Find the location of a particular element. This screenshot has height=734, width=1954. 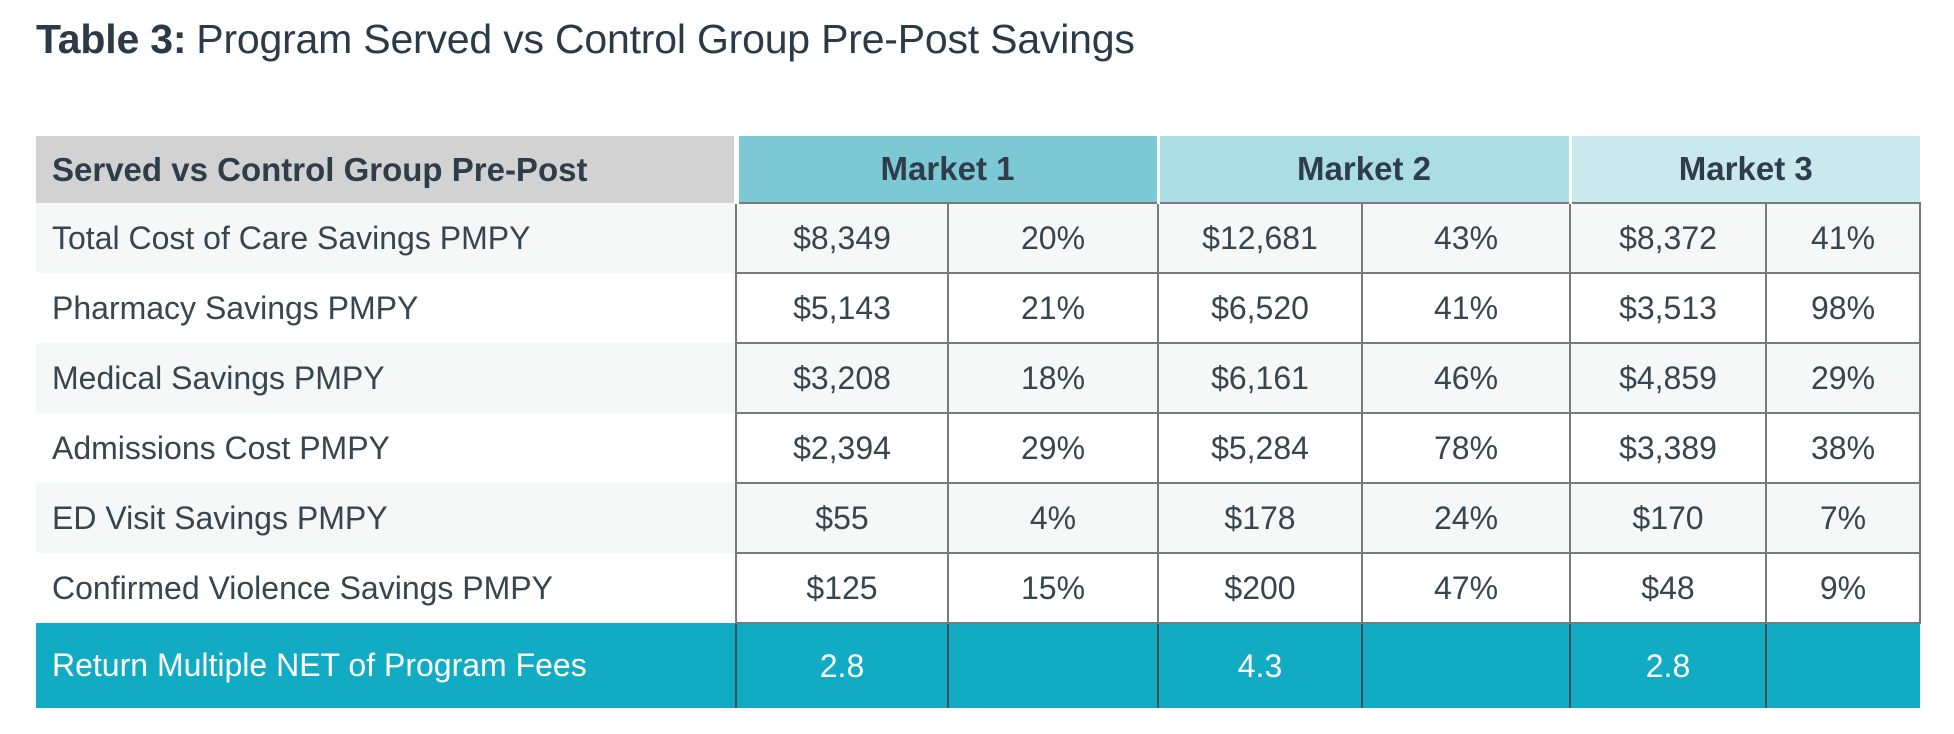

row-label-cell: ED Visit Savings PMPY is located at coordinates (220, 517).